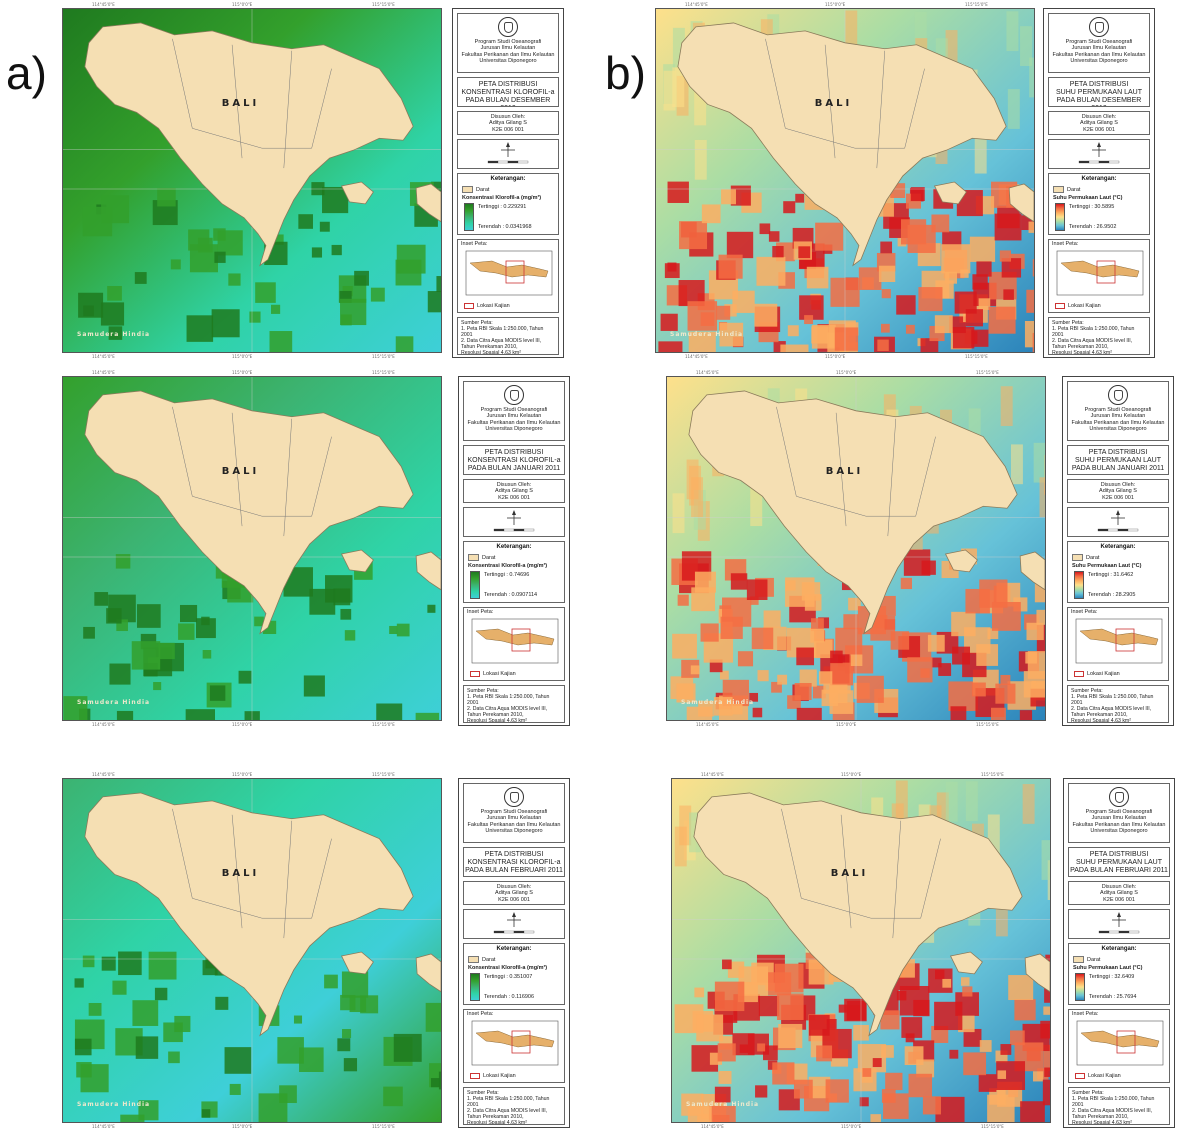 The image size is (1178, 1132). I want to click on map-canvas, so click(845, 180).